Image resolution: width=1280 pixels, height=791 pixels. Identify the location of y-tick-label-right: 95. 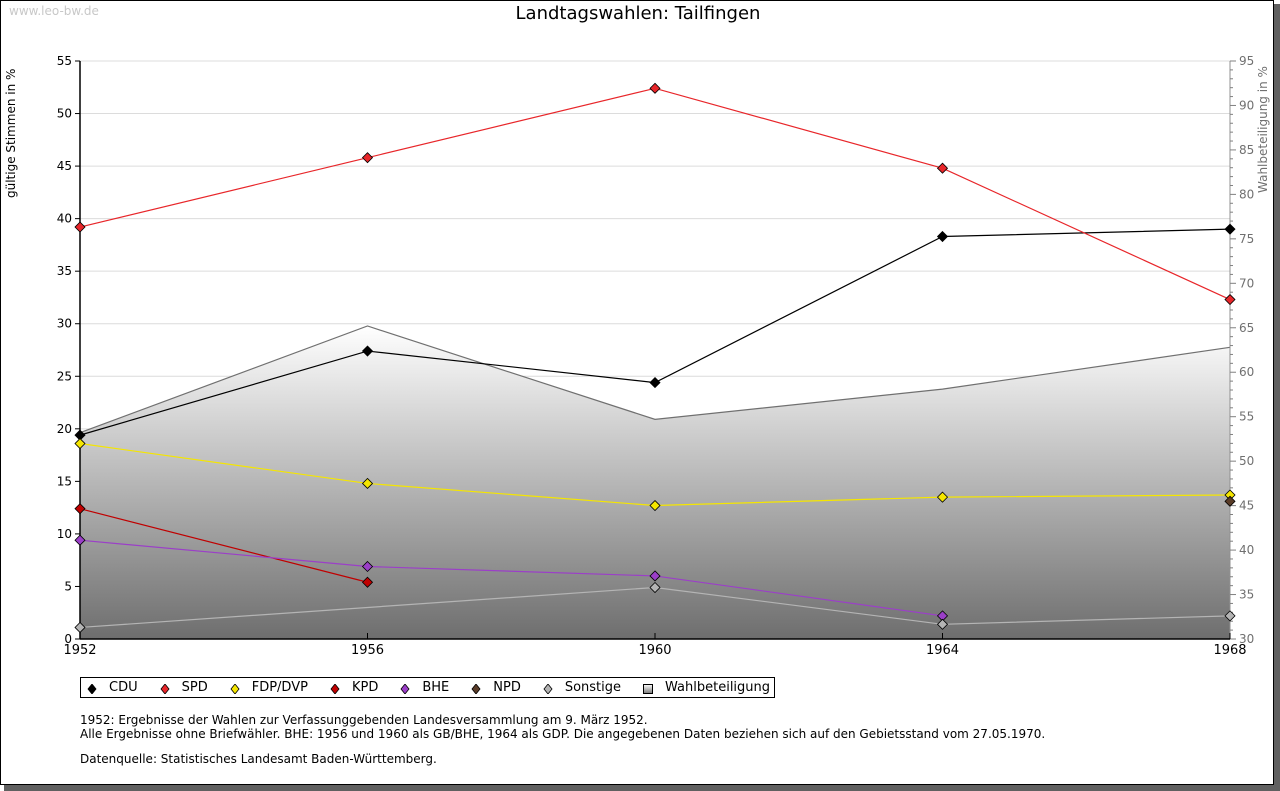
(1246, 61).